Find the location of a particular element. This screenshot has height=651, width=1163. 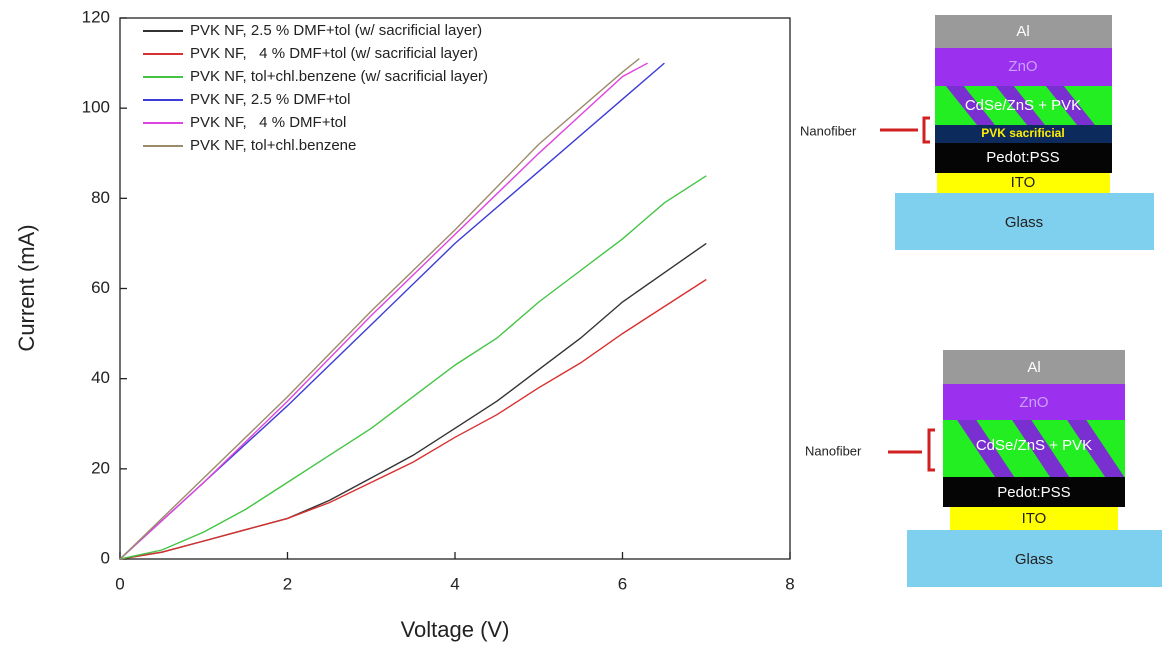

y-axis-label: Current (mA) is located at coordinates (26, 287).